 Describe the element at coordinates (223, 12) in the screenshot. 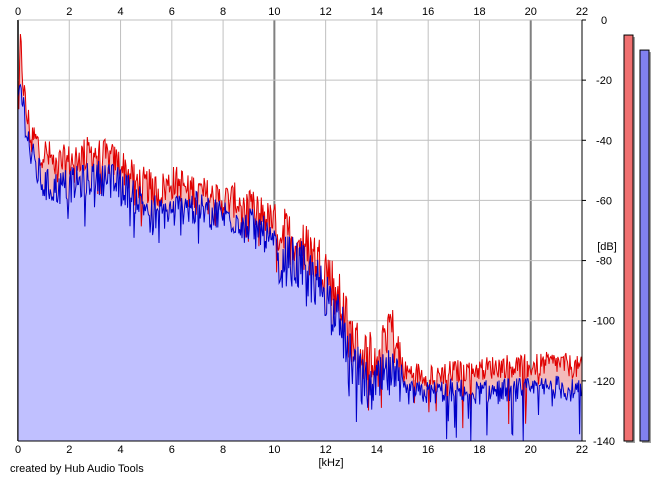

I see `x-tick-label-top: 8` at that location.